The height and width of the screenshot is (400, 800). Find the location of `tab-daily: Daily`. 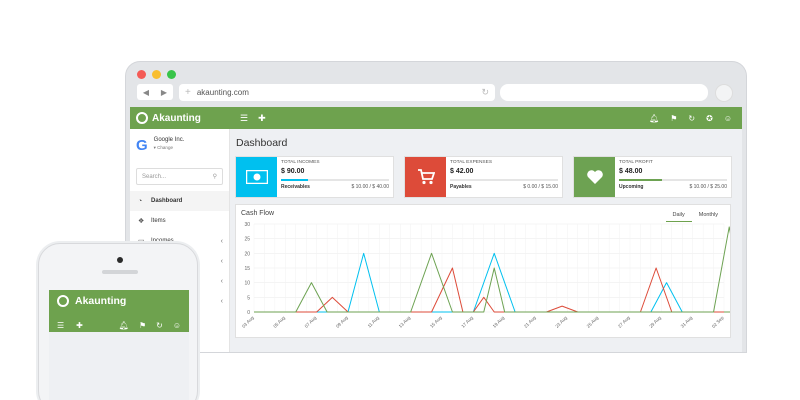

tab-daily: Daily is located at coordinates (678, 215).